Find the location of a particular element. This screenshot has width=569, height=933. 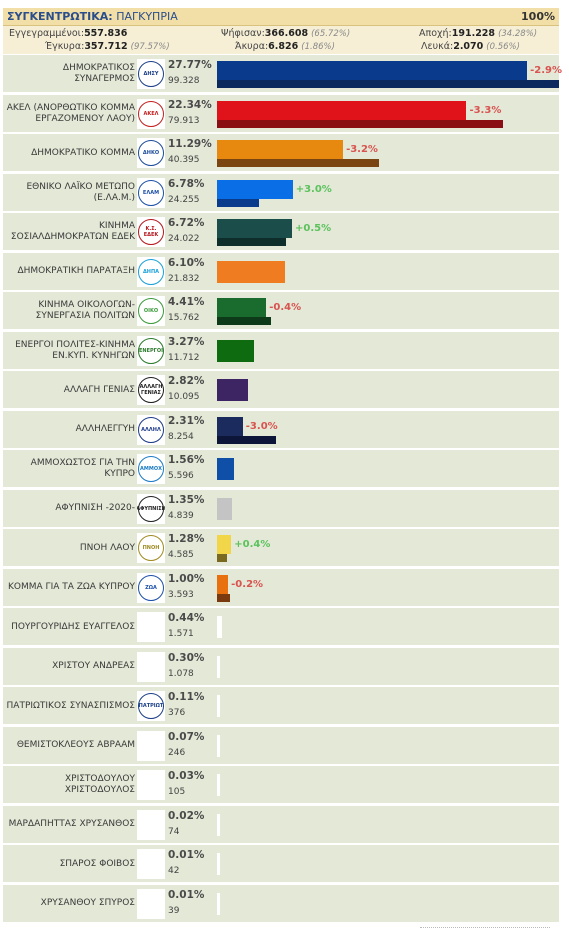

party-name: ΑΜΜΟΧΩΣΤΟΣ ΓΙΑ ΤΗΝ ΚΥΠΡΟ is located at coordinates (82, 468).